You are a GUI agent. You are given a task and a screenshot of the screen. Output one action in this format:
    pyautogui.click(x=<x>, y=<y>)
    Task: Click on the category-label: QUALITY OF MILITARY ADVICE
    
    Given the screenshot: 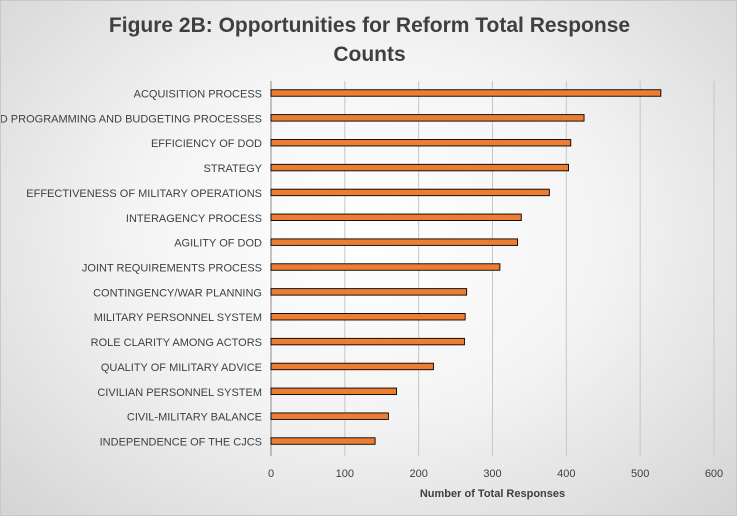 What is the action you would take?
    pyautogui.click(x=181, y=368)
    